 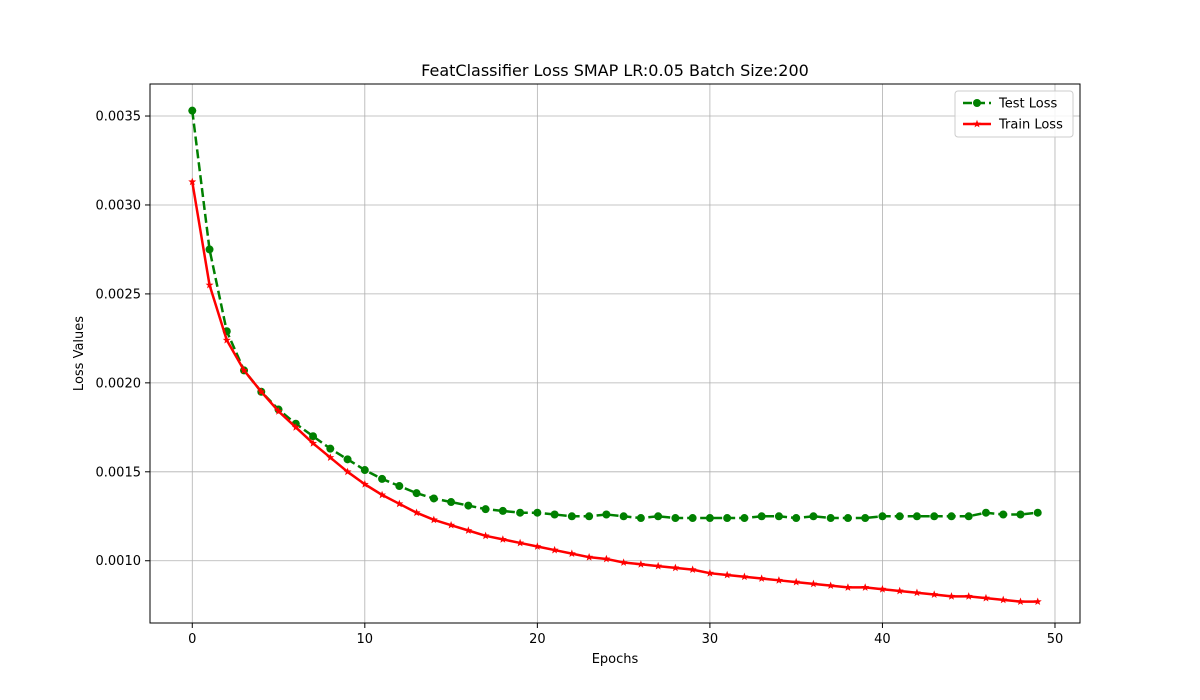 I want to click on y-tick-label: 0.0025, so click(x=119, y=294).